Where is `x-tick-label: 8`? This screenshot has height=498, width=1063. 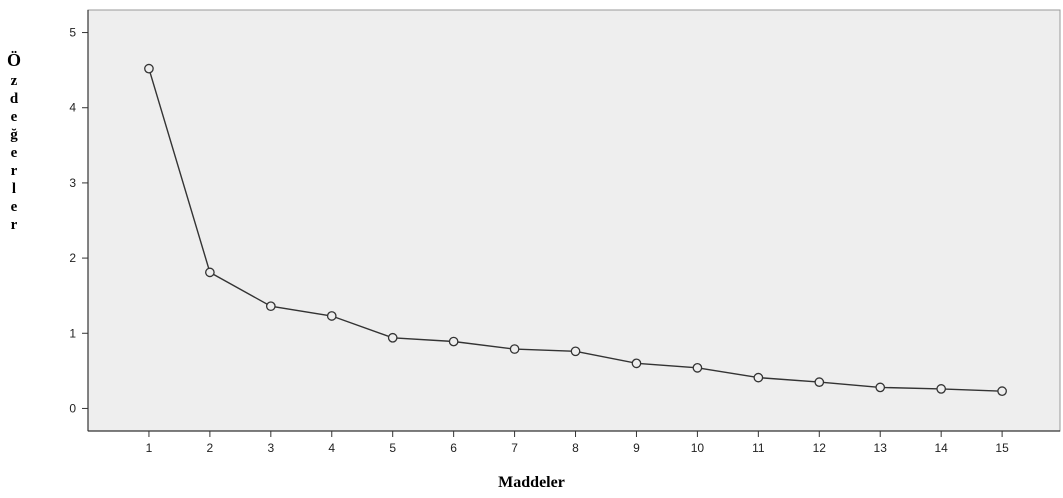
x-tick-label: 8 is located at coordinates (575, 448).